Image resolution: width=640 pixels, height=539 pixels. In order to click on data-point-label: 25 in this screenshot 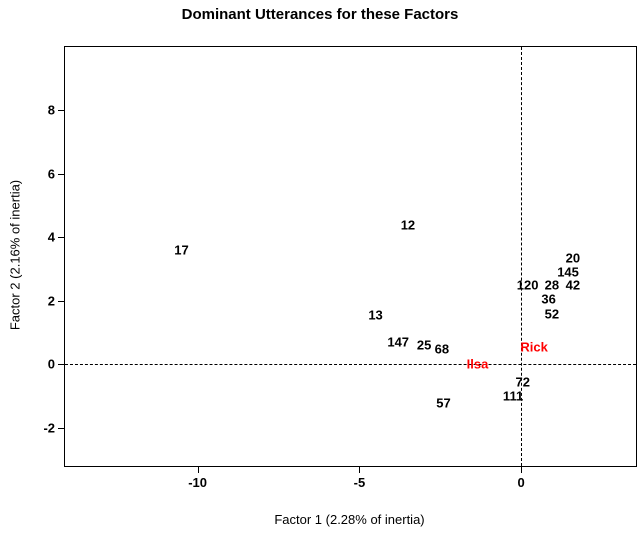, I will do `click(424, 345)`.